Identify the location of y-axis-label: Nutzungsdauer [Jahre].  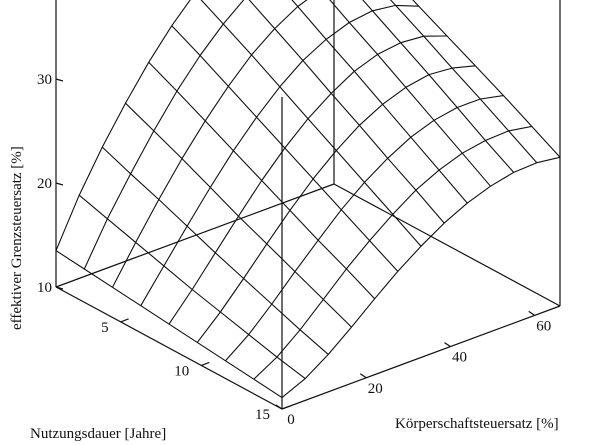
(98, 434).